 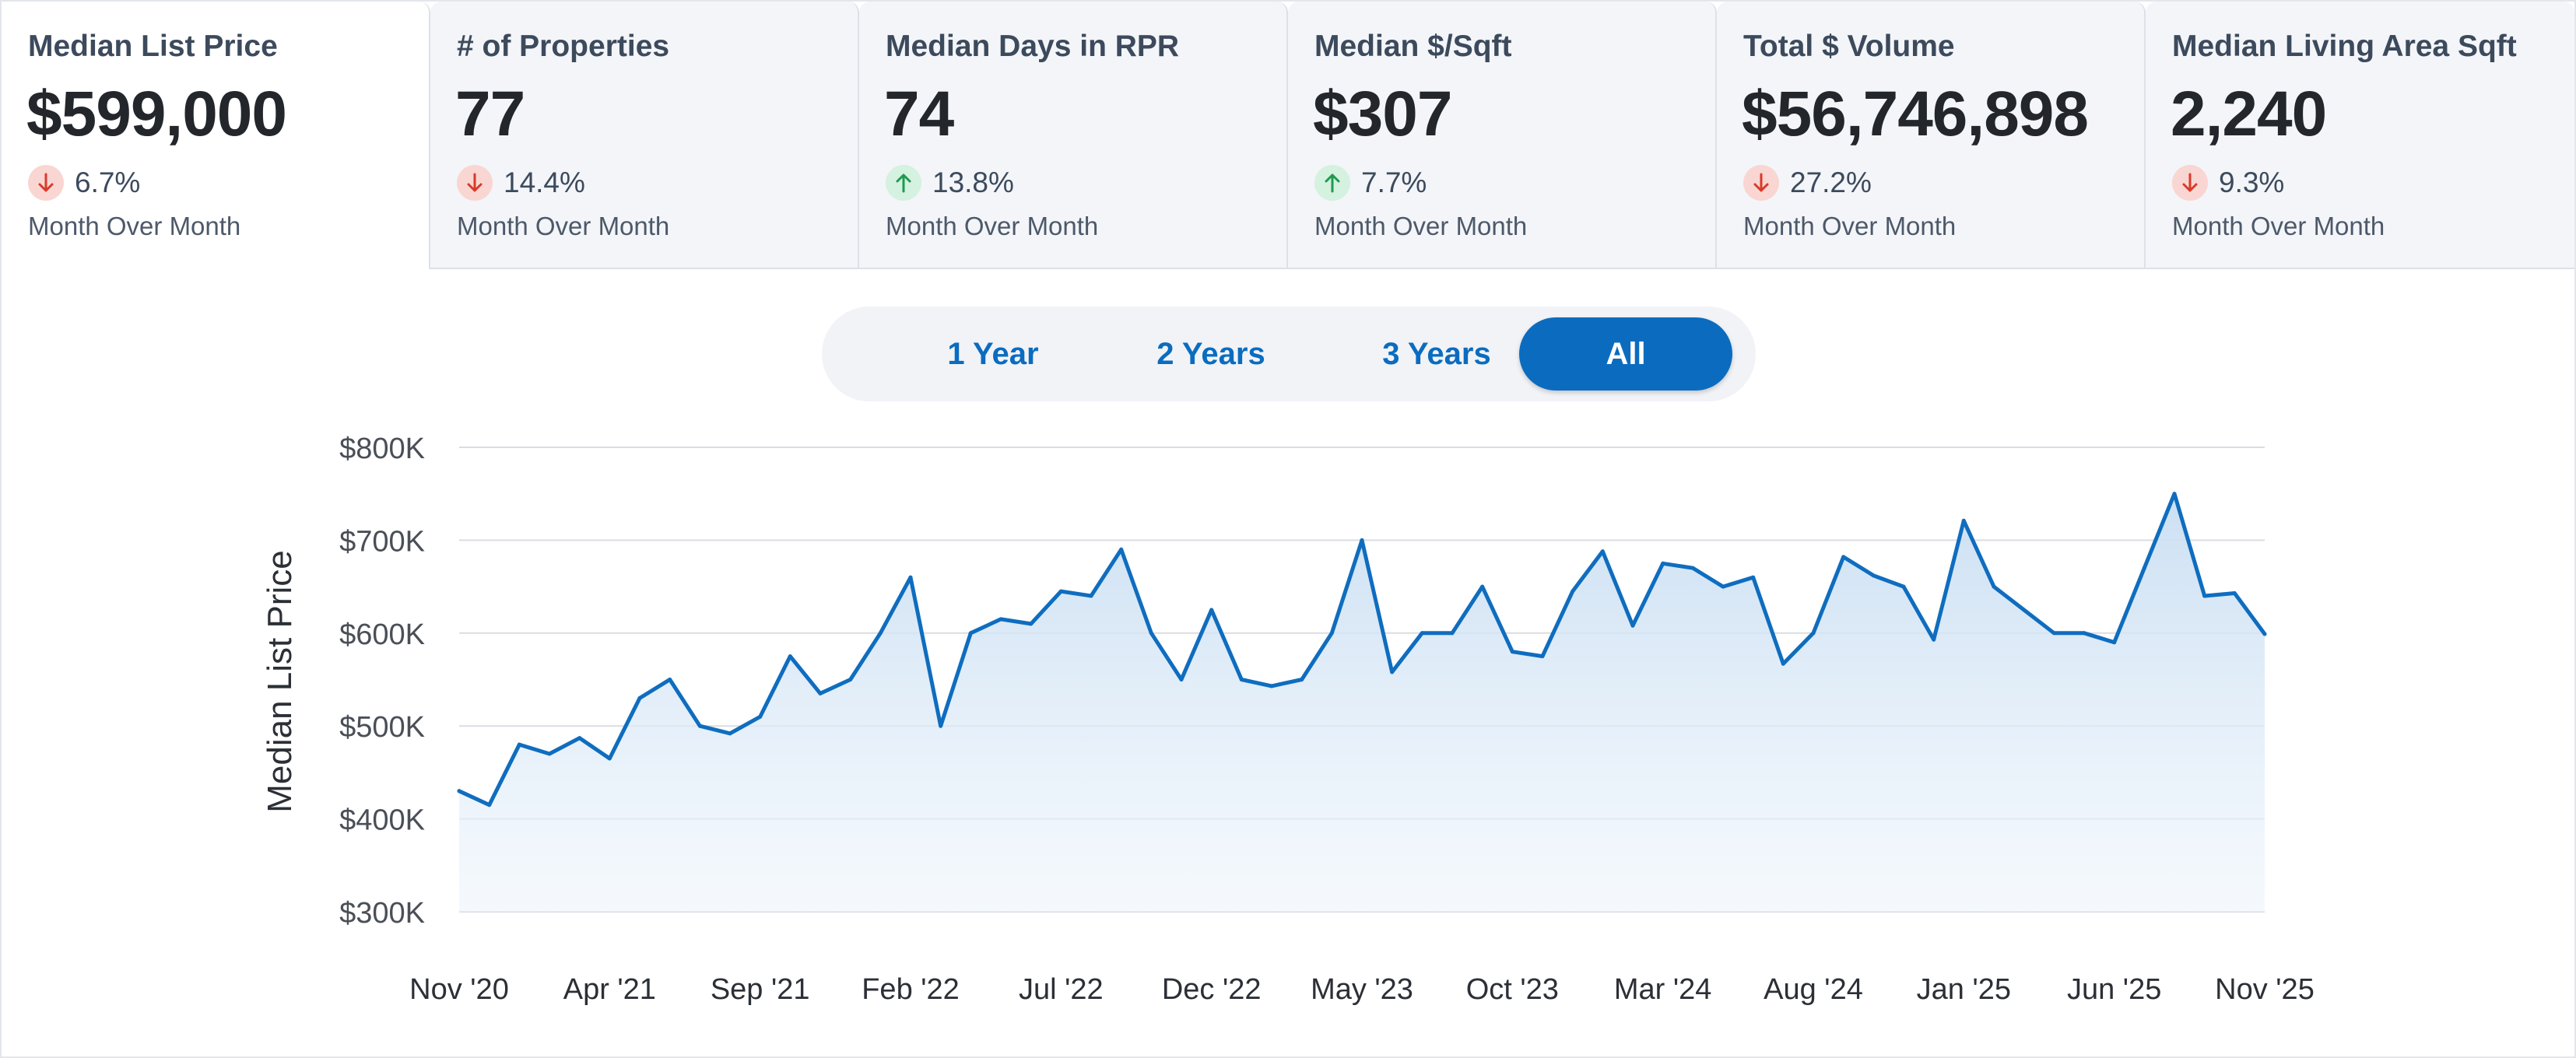 I want to click on stat-card: Median $/Sqft $307 7.7% Month Over Month, so click(x=1503, y=136).